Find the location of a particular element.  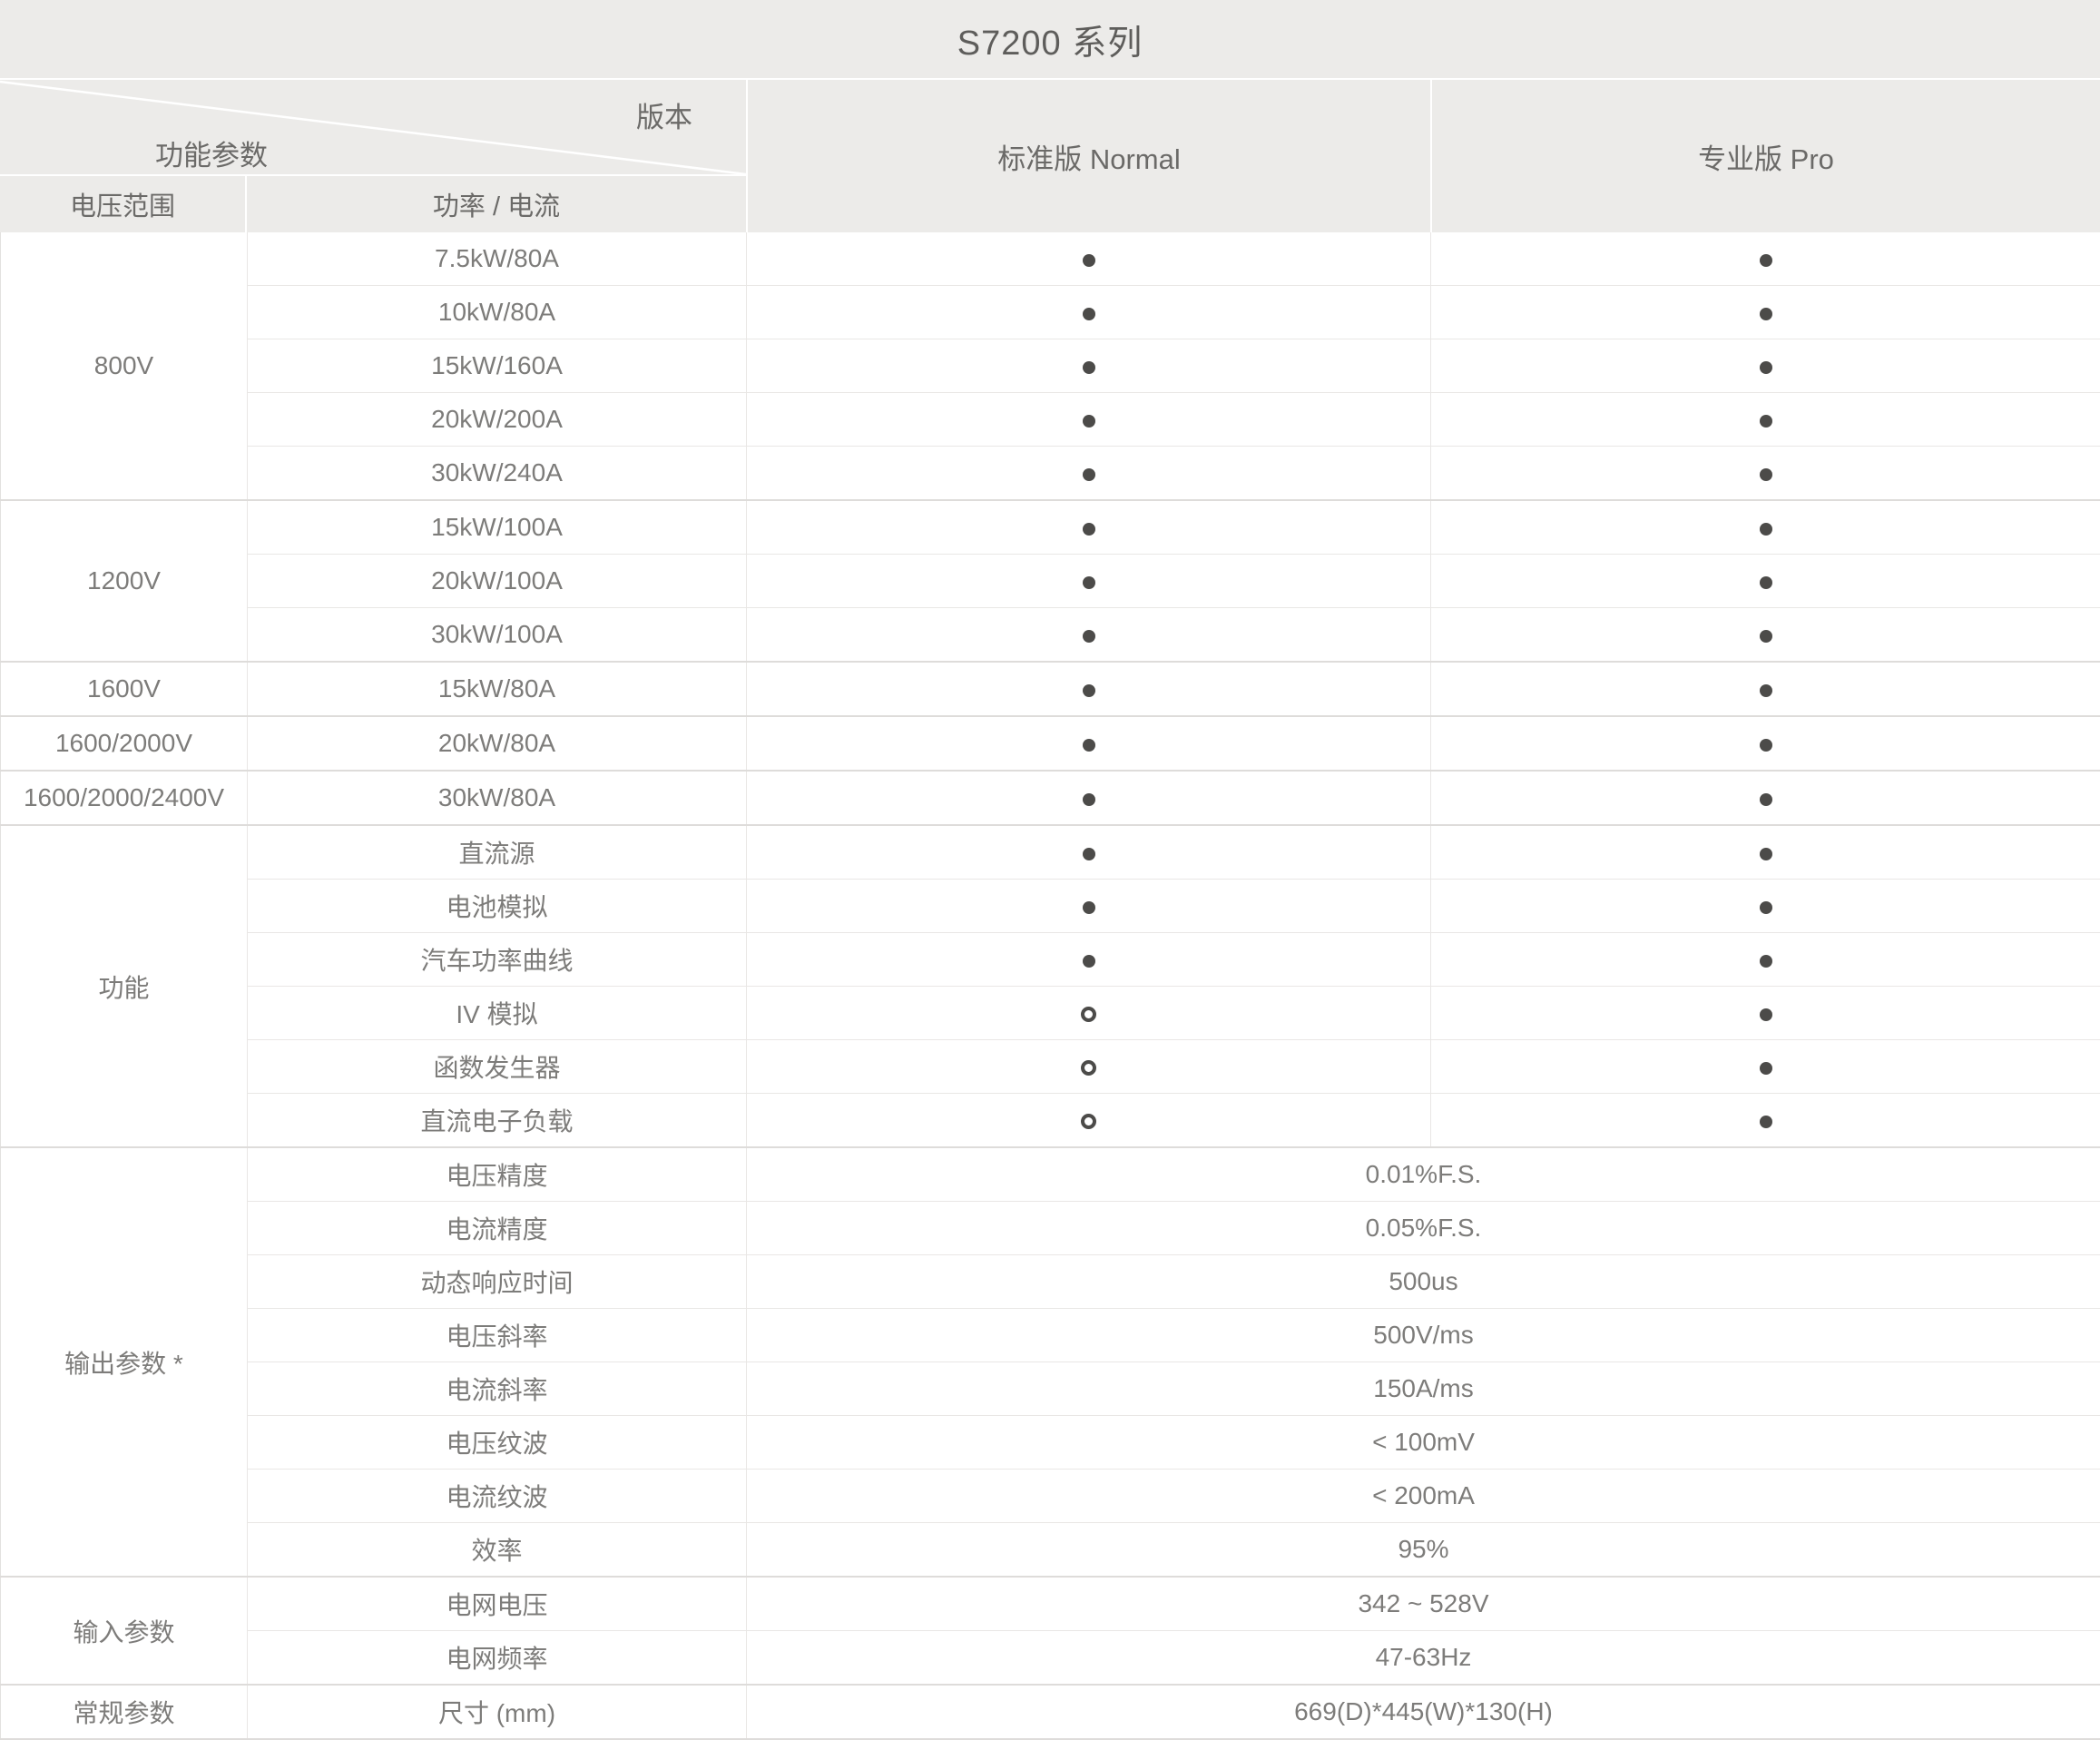

param-cell: 电压精度 is located at coordinates (497, 1174).